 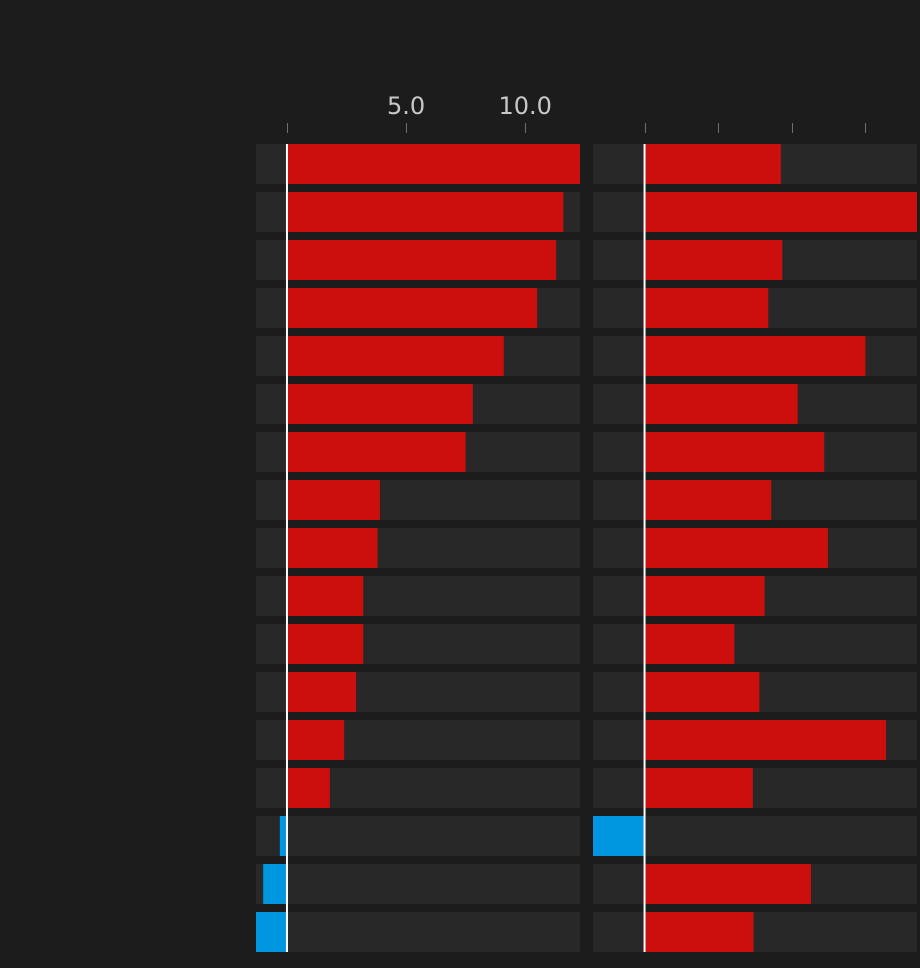 What do you see at coordinates (406, 106) in the screenshot?
I see `axis-tick-label-1-1: 5.0` at bounding box center [406, 106].